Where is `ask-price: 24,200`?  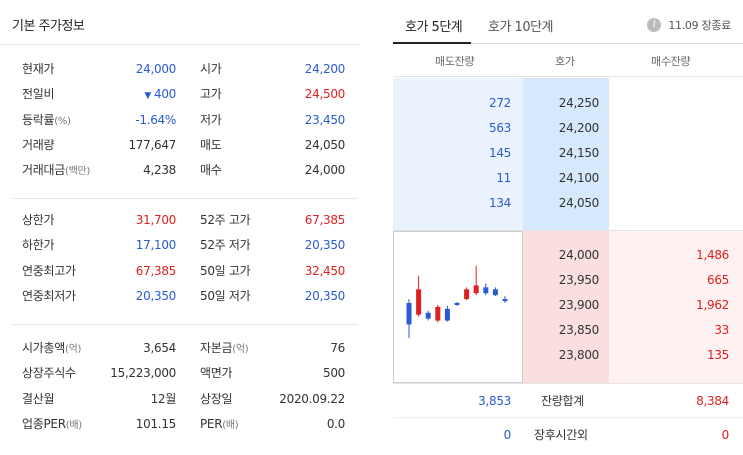 ask-price: 24,200 is located at coordinates (579, 128).